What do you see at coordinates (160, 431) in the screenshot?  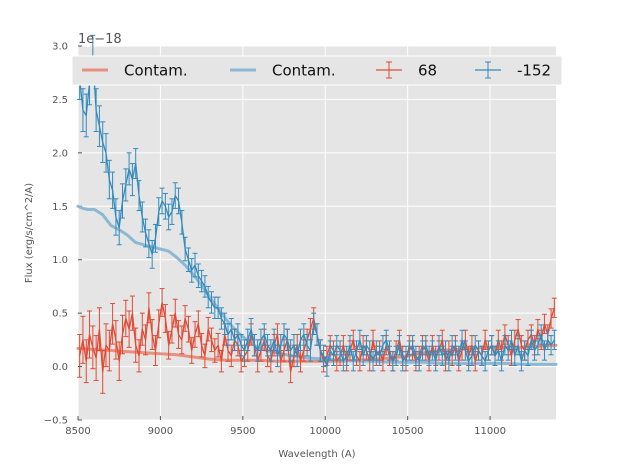 I see `x-tick-label: 9000` at bounding box center [160, 431].